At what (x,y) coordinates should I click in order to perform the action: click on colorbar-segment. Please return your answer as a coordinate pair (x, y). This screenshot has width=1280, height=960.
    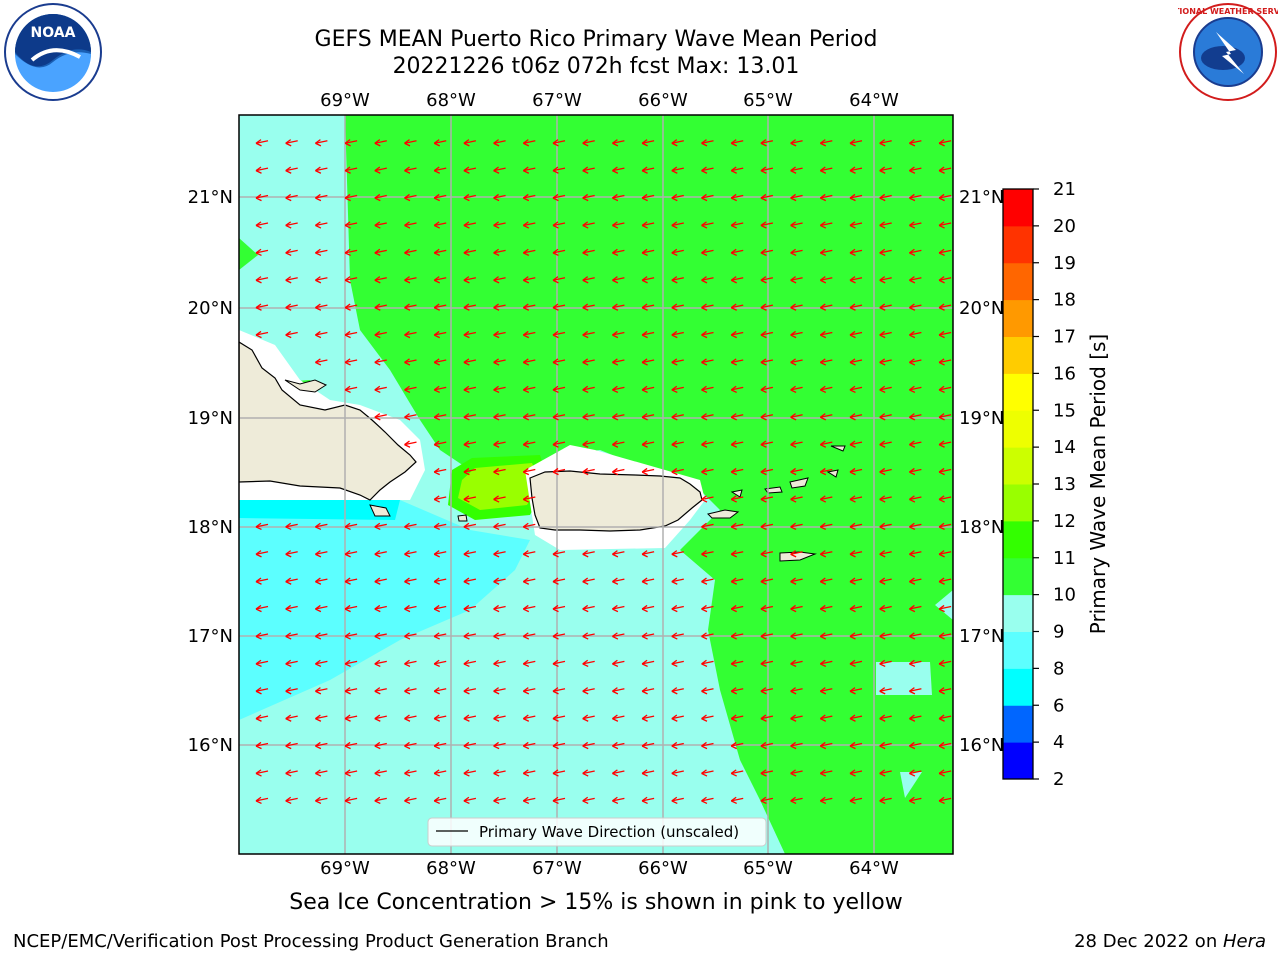
    Looking at the image, I should click on (1018, 650).